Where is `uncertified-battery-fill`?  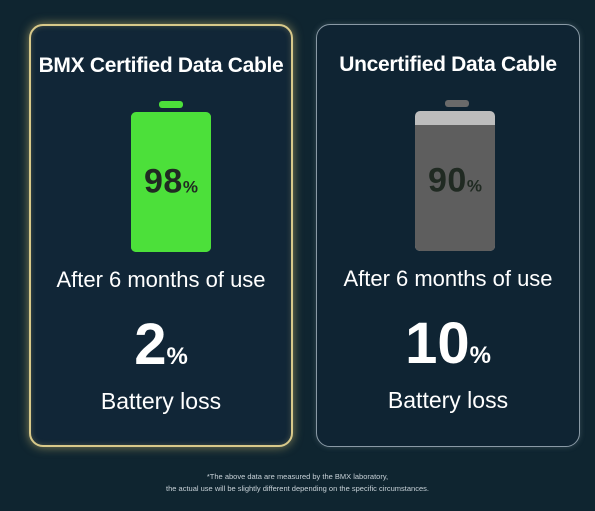
uncertified-battery-fill is located at coordinates (455, 188).